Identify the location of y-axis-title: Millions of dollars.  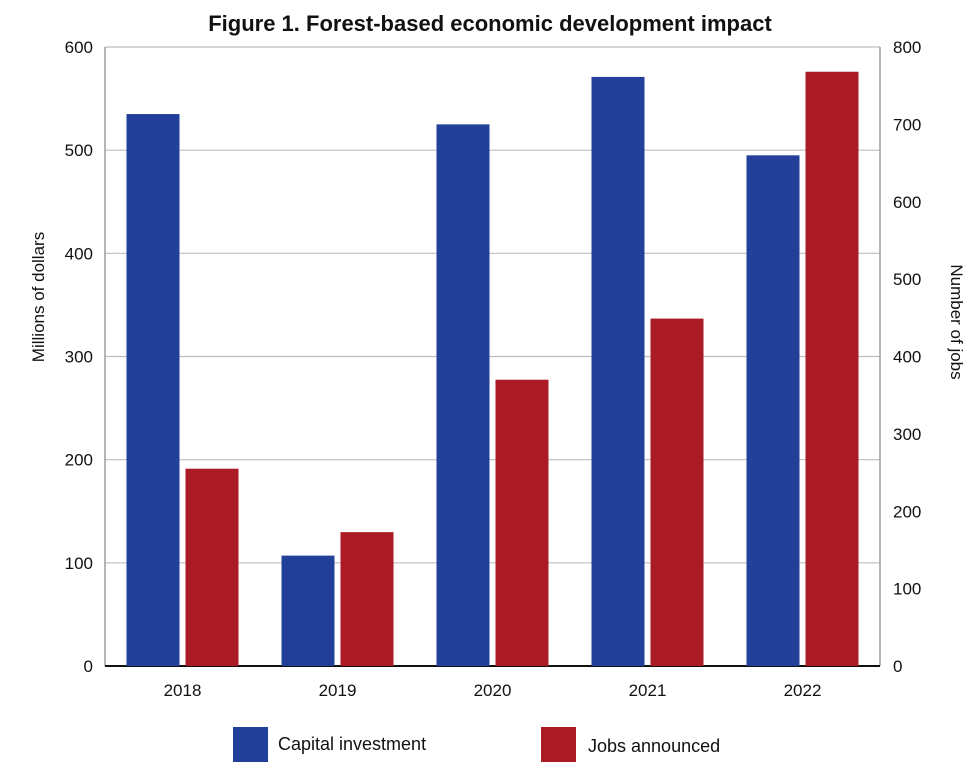
(38, 297).